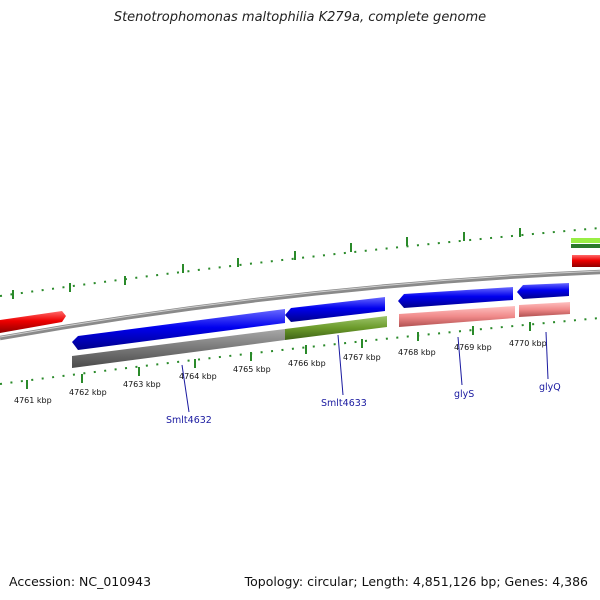  I want to click on lime-feature, so click(585, 240).